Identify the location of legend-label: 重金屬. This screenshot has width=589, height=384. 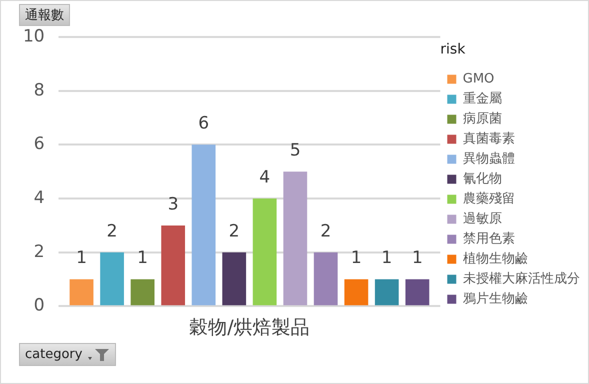
(482, 99).